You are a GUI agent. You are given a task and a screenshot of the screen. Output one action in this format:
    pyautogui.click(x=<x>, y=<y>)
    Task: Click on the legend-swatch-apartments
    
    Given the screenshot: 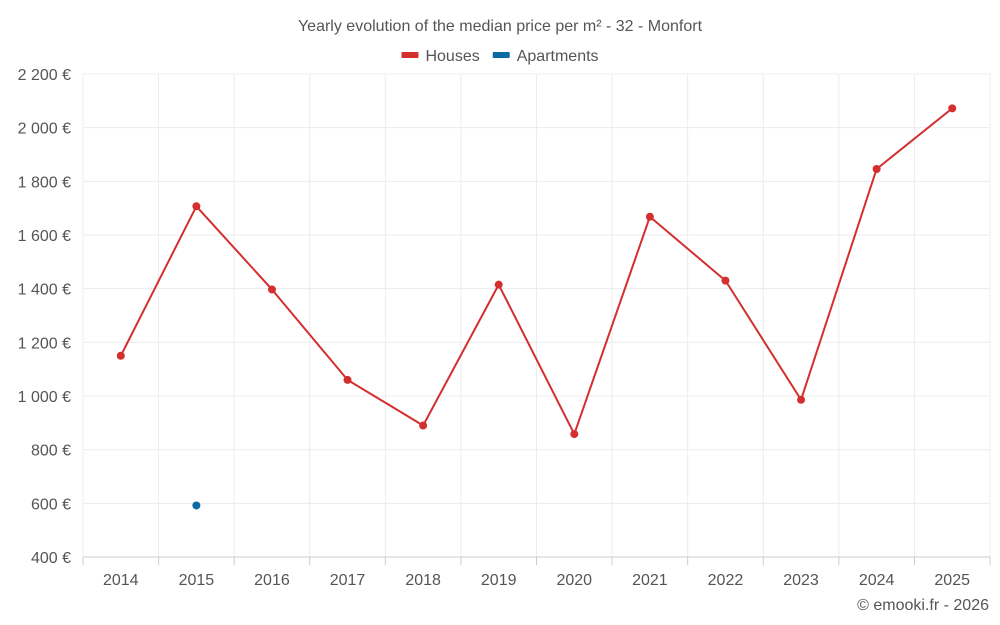 What is the action you would take?
    pyautogui.click(x=501, y=55)
    